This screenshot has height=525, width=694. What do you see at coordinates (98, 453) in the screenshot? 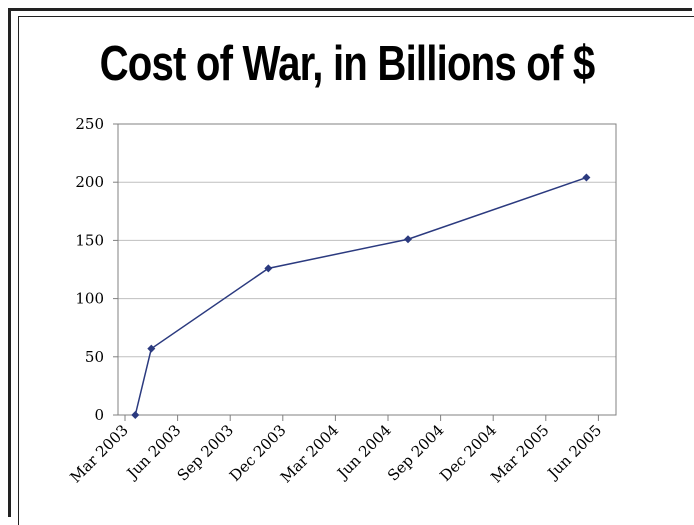
I see `x-tick-label: Mar 2003` at bounding box center [98, 453].